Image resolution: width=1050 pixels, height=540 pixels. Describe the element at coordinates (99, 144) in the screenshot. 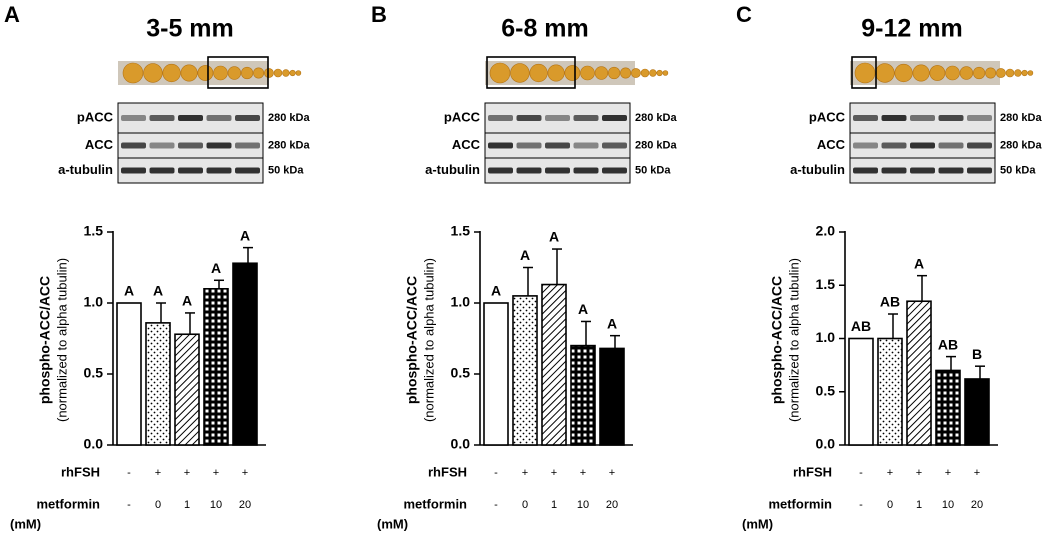

I see `blot-label: ACC` at that location.